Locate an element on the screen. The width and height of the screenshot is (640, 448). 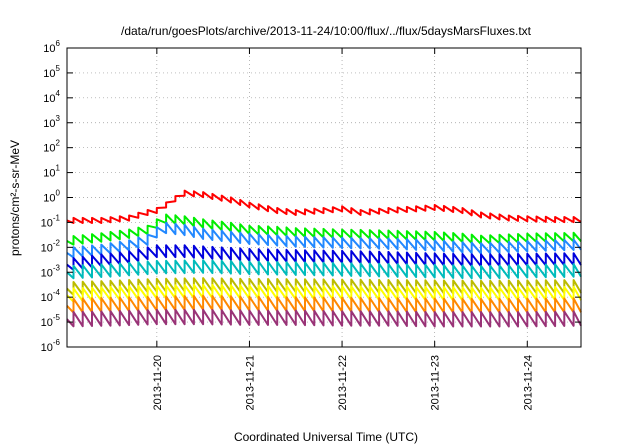
y-tick-label: 10² is located at coordinates (51, 147).